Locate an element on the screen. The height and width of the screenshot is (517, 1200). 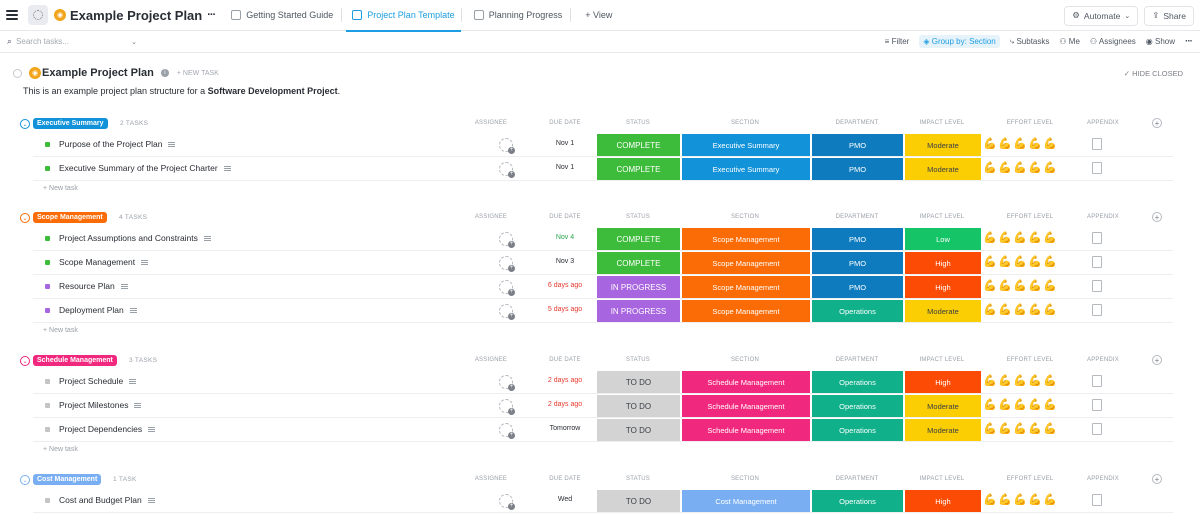
task-name-wrap: Project Dependencies is located at coordinates (107, 429).